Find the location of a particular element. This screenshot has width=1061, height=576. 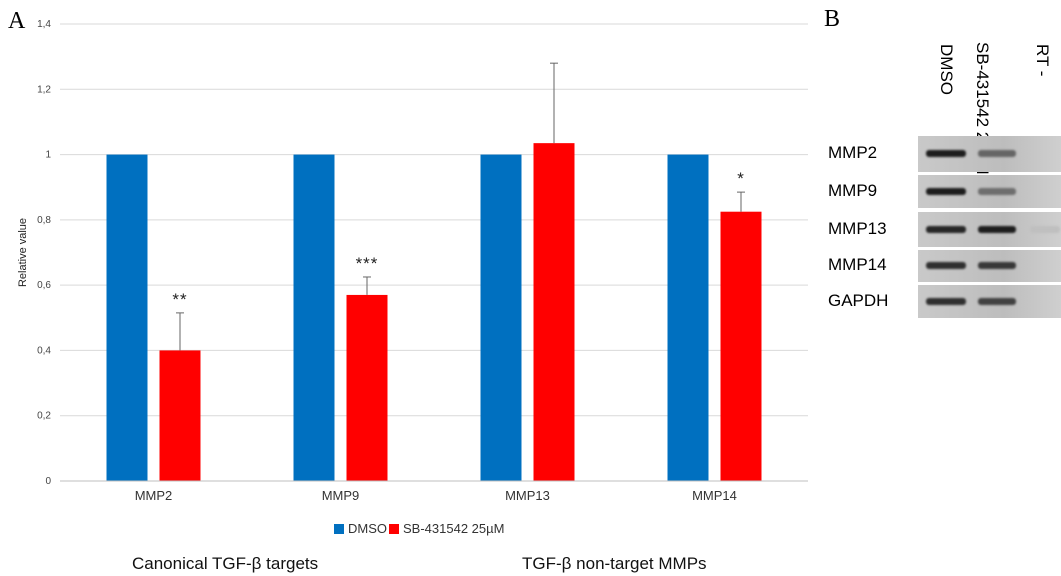

panel-label-a: A is located at coordinates (17, 21).